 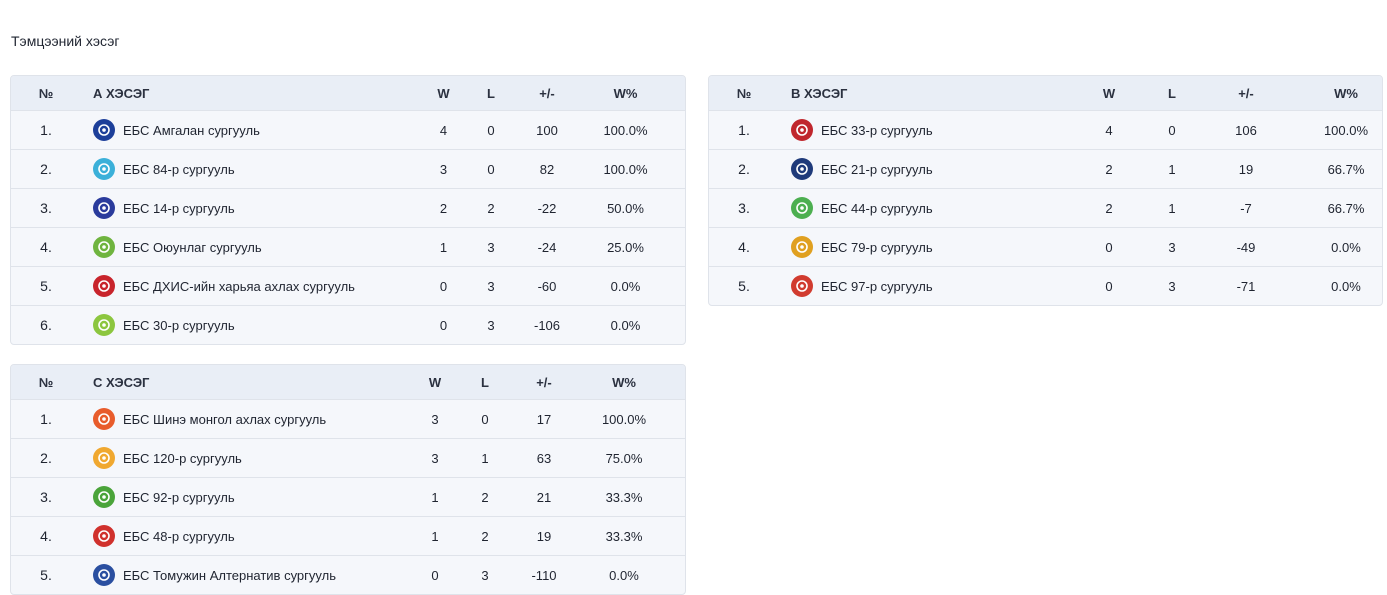 I want to click on table-header: № А ХЭСЭГ W L +/- W%, so click(x=348, y=93).